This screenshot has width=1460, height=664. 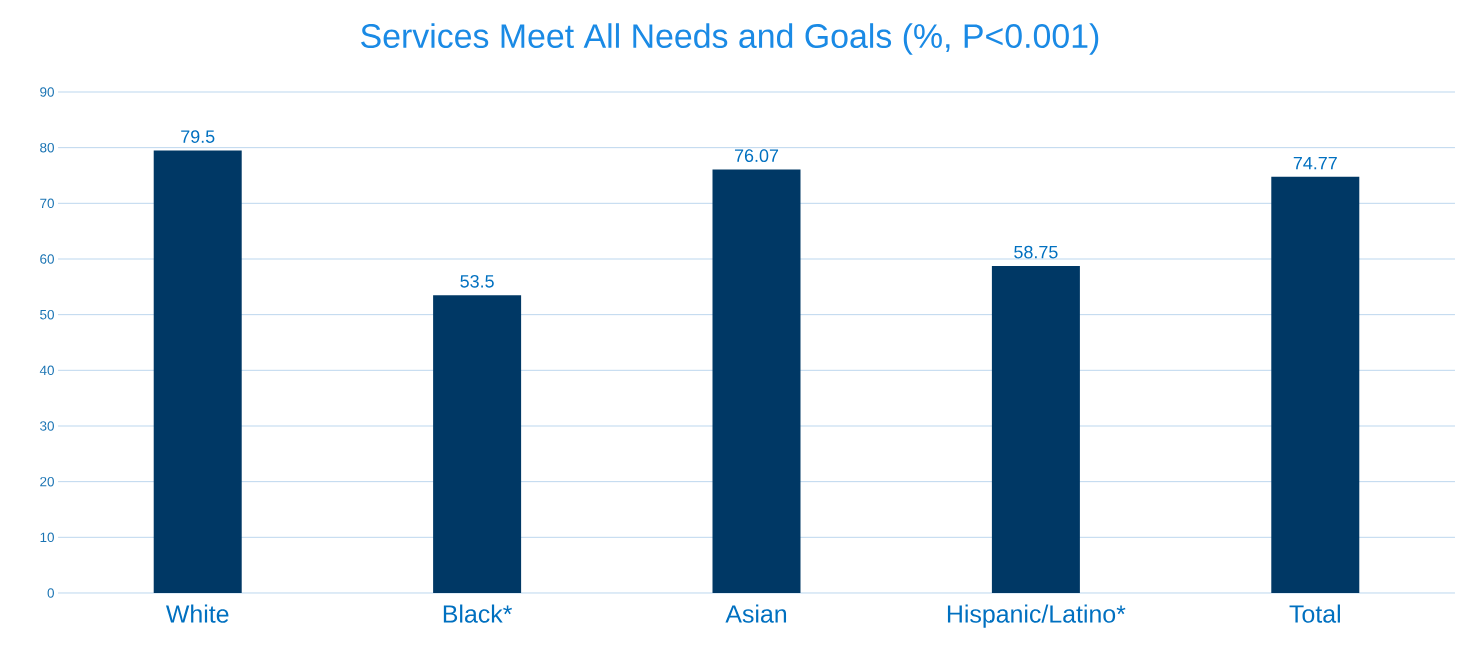 I want to click on y-tick-label: 50, so click(x=47, y=314).